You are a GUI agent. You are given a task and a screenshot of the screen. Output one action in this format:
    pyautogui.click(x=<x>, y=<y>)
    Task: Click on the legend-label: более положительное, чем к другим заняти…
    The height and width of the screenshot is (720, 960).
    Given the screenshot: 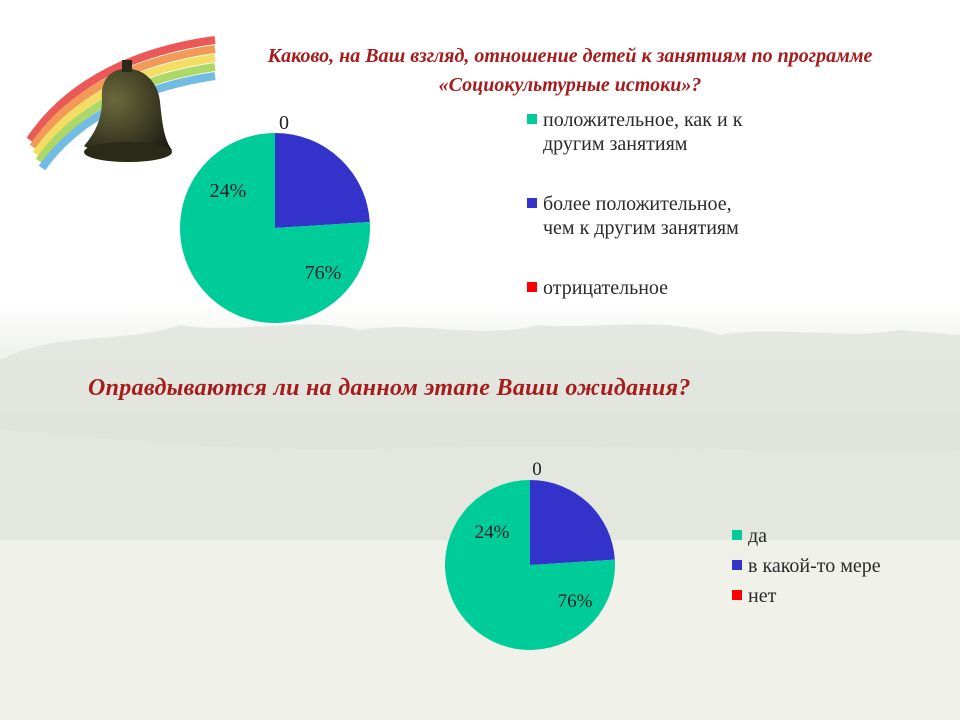 What is the action you would take?
    pyautogui.click(x=641, y=216)
    